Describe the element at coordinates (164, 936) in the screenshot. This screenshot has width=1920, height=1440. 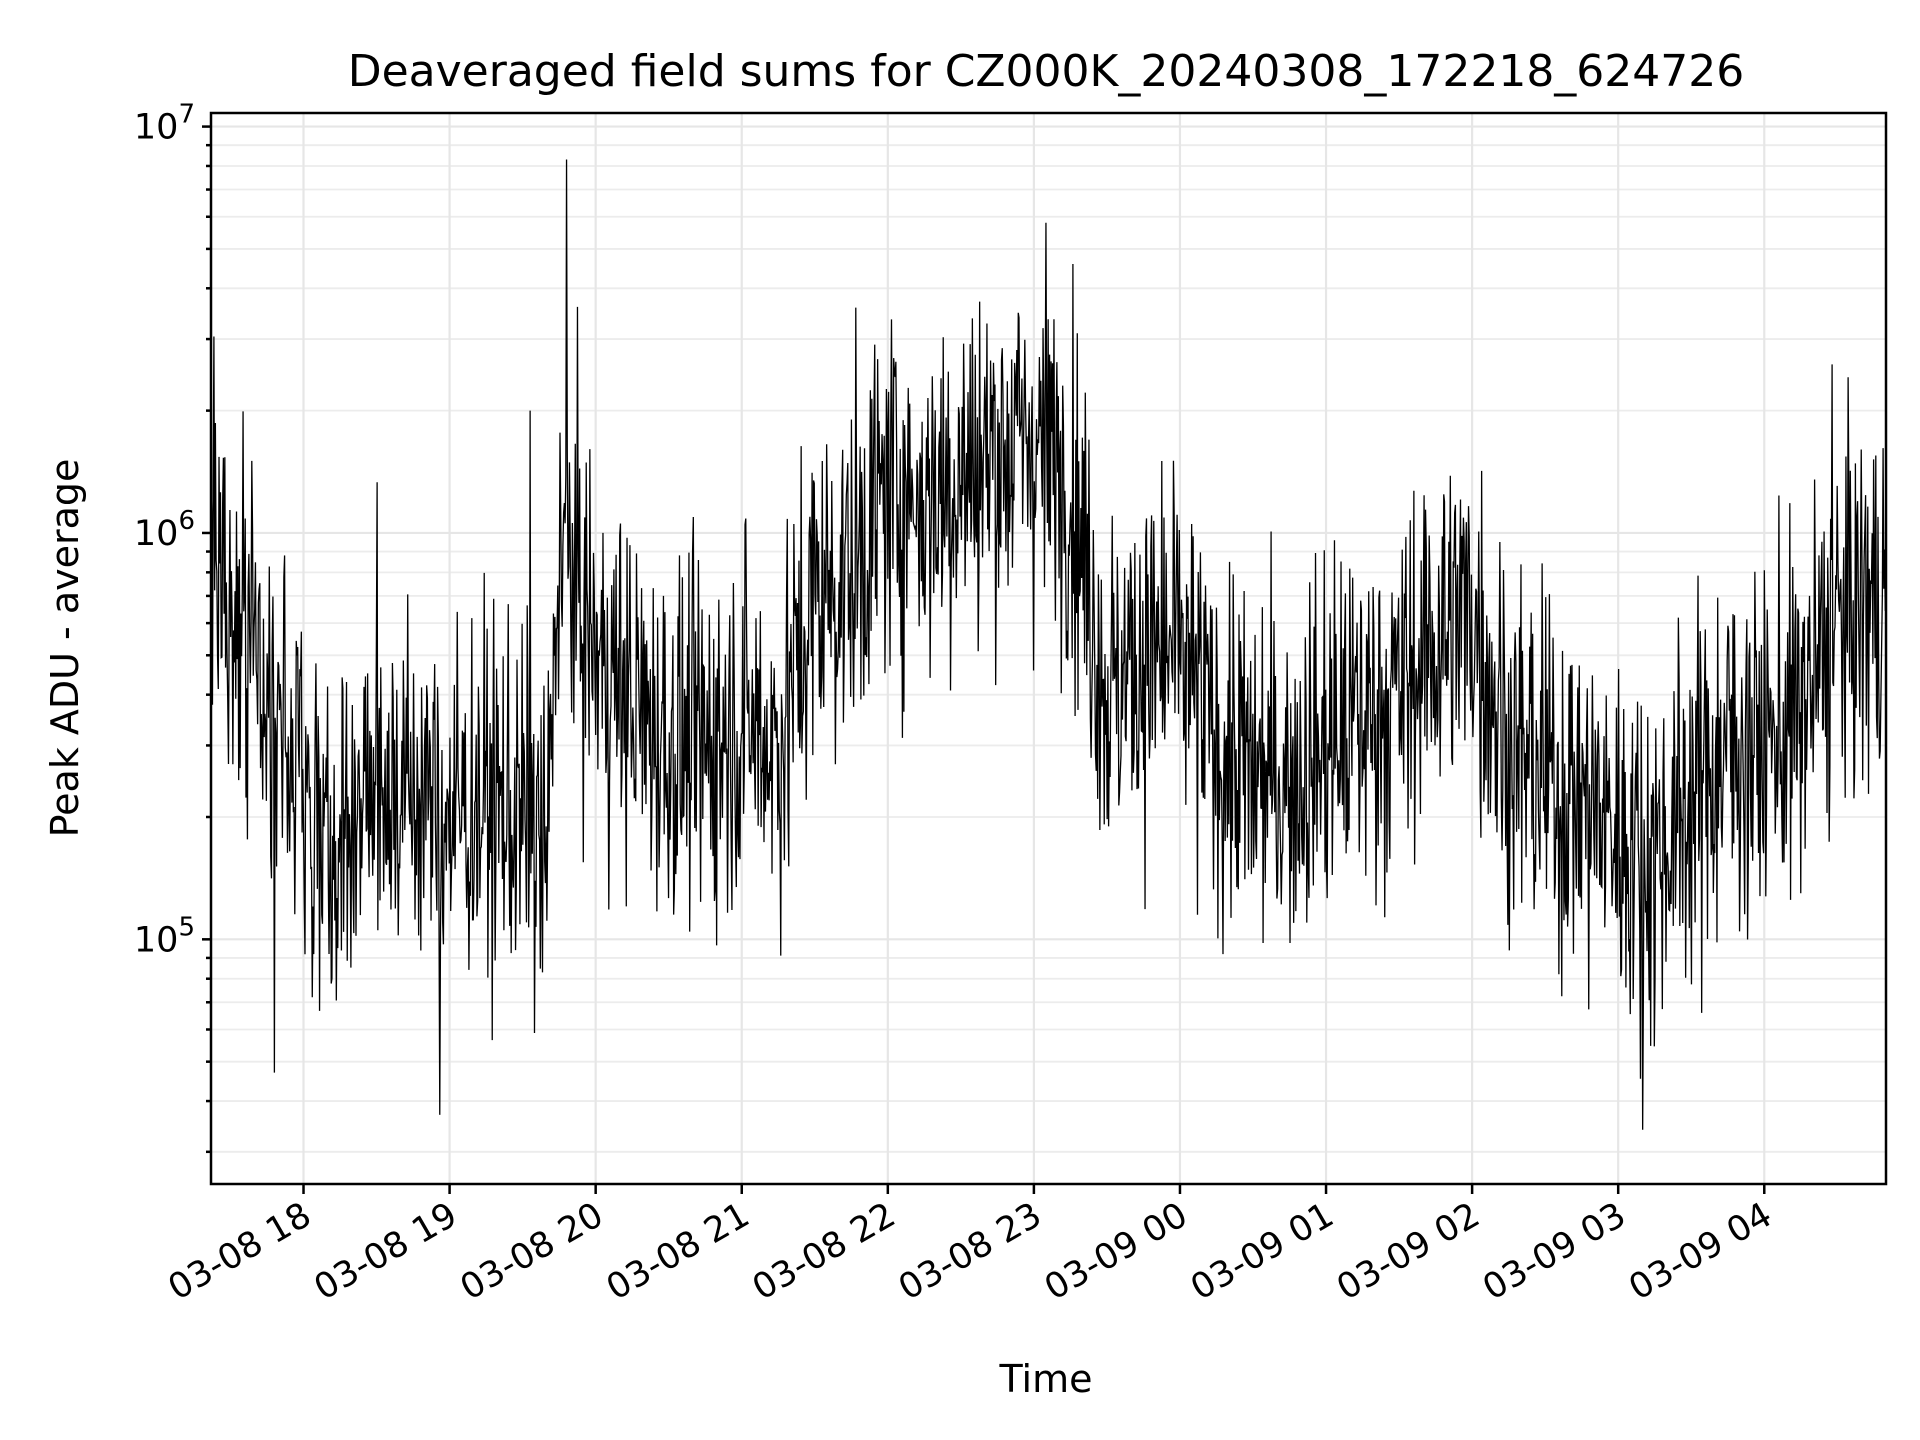
I see `y-tick-label: 10⁵` at that location.